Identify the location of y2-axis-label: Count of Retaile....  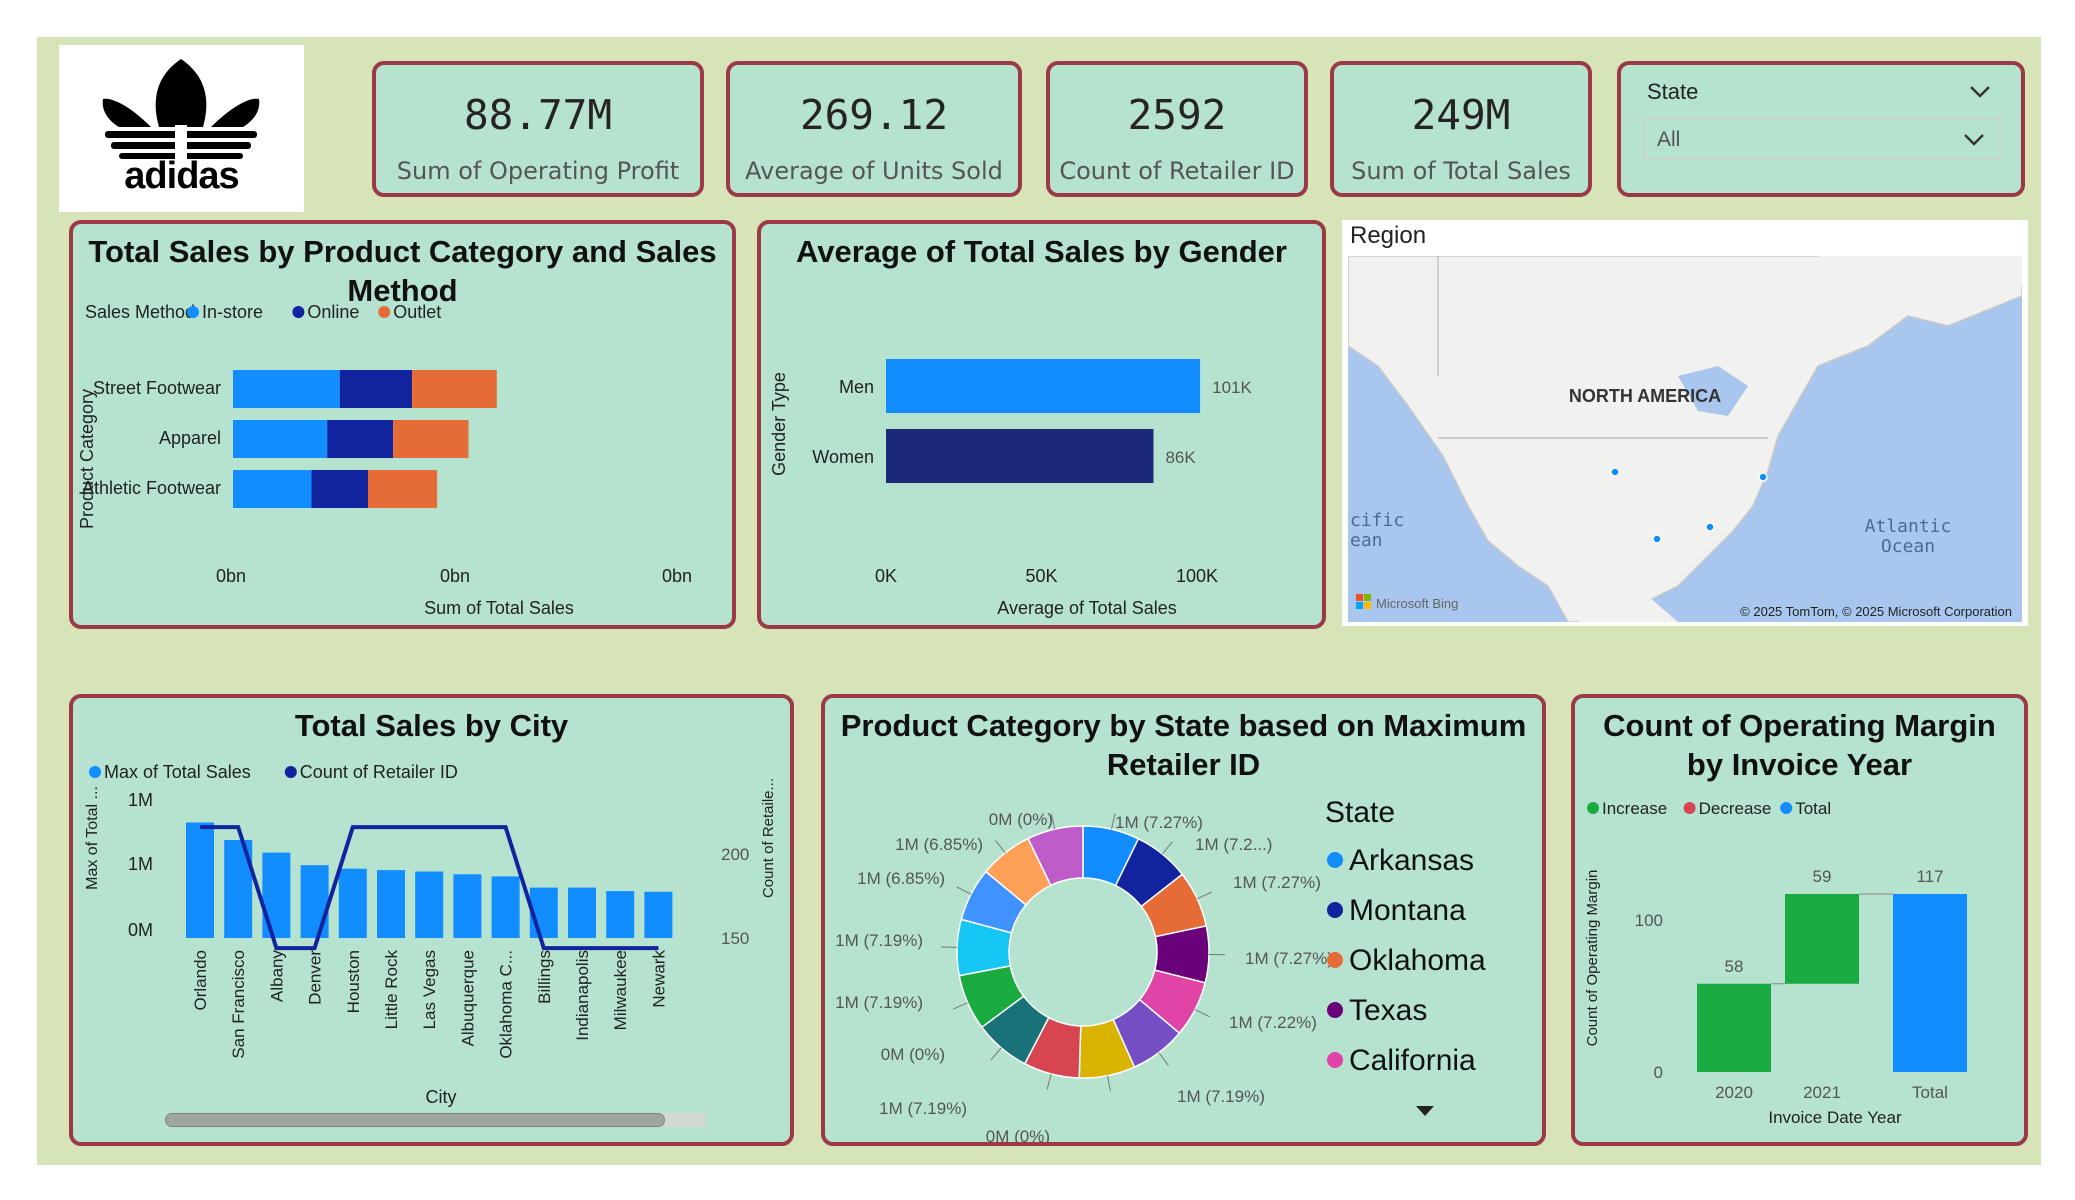
(768, 838).